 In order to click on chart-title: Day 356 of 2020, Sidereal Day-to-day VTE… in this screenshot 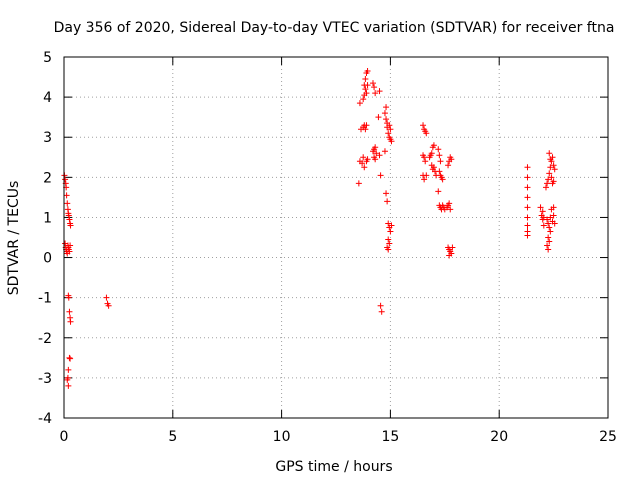, I will do `click(334, 28)`.